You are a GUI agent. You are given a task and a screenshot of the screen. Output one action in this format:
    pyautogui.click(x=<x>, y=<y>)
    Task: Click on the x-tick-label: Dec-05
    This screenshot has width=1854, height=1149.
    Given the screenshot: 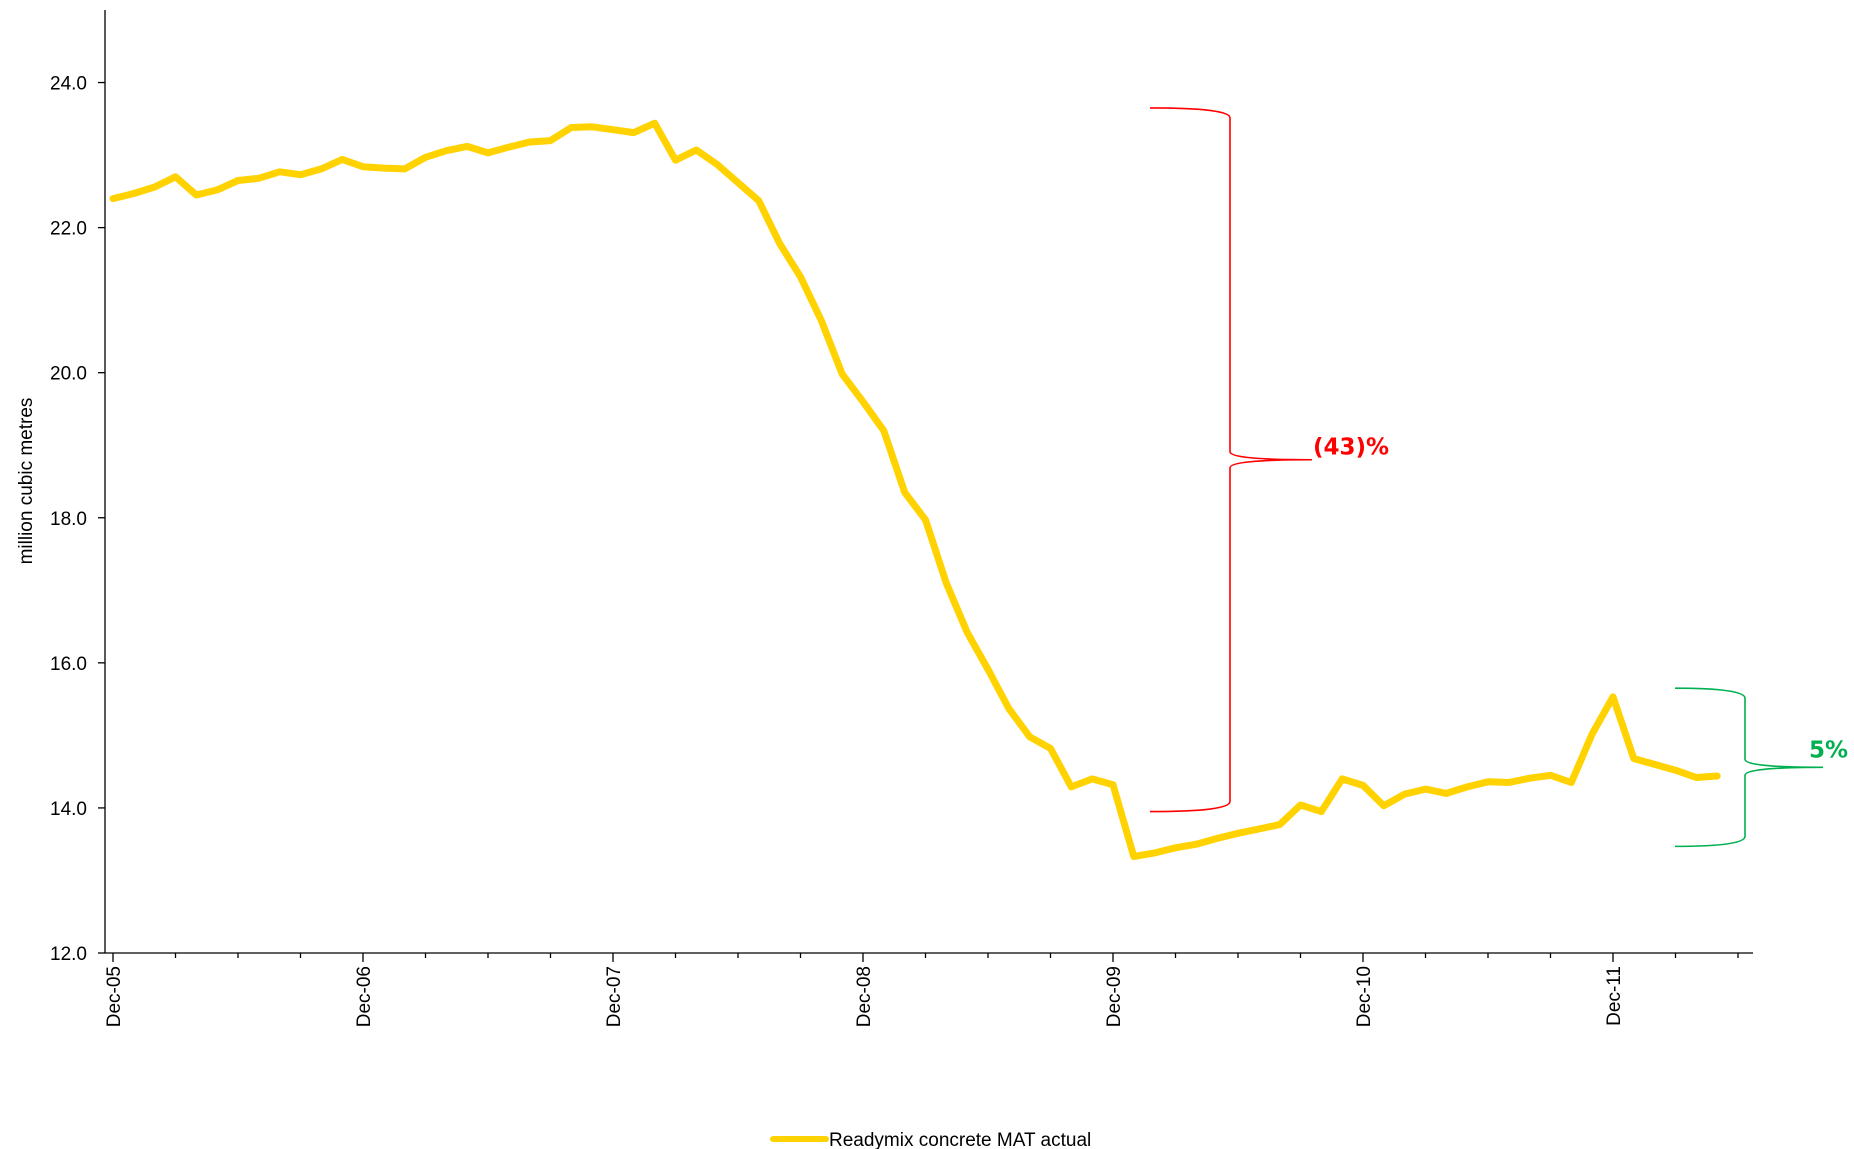 What is the action you would take?
    pyautogui.click(x=114, y=996)
    